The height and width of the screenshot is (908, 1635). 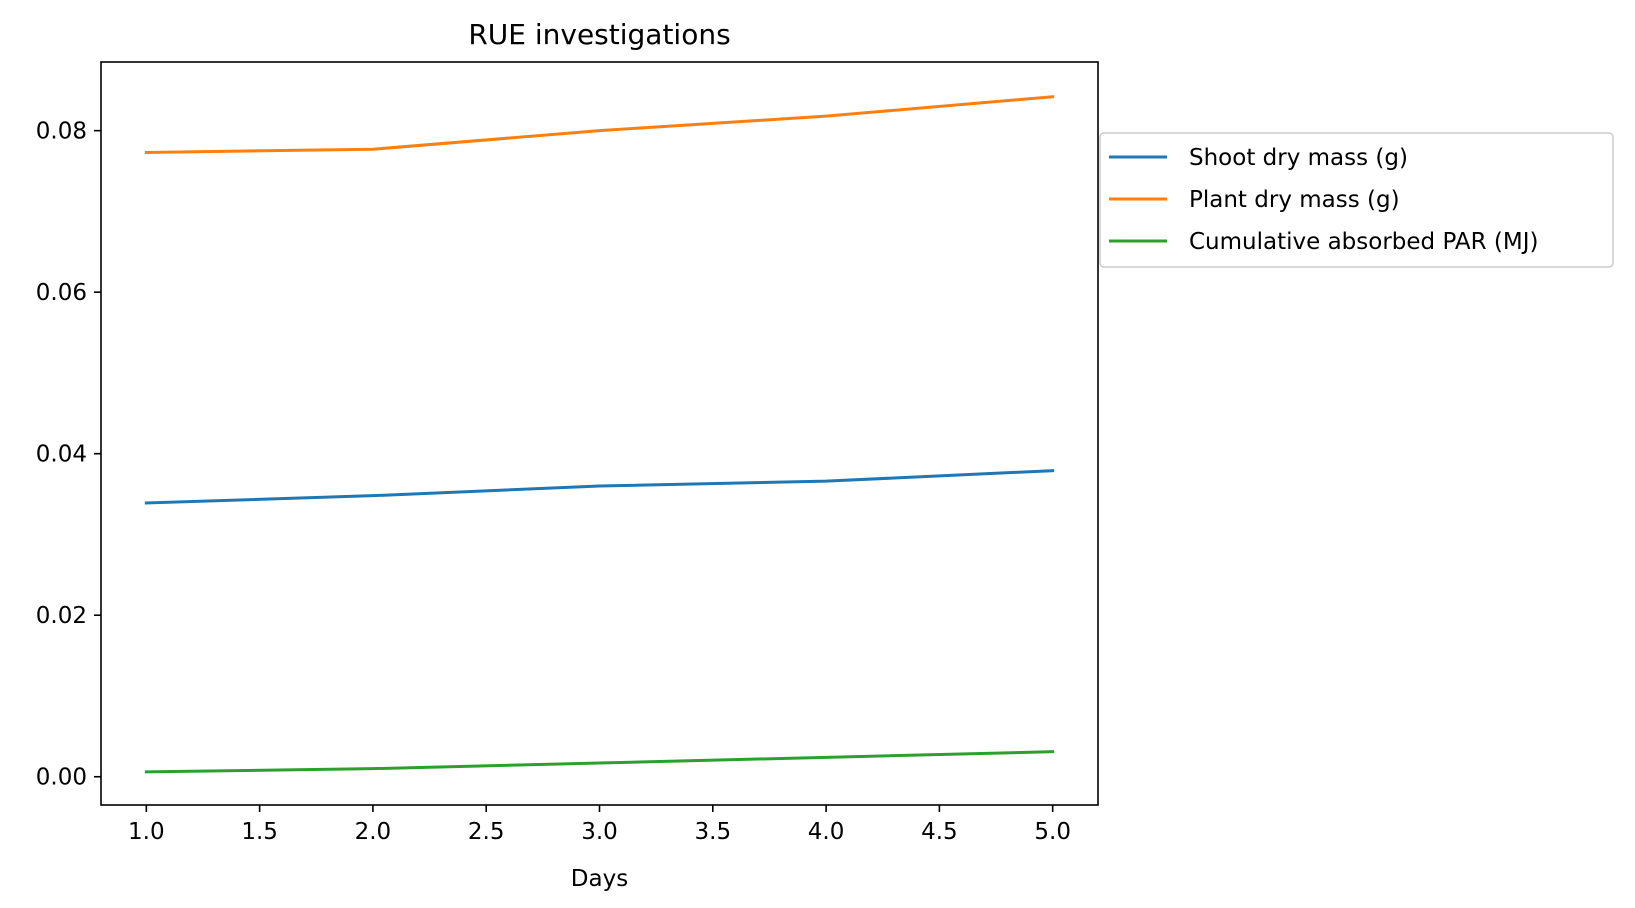 I want to click on legend-label: Cumulative absorbed PAR (MJ), so click(x=1363, y=242).